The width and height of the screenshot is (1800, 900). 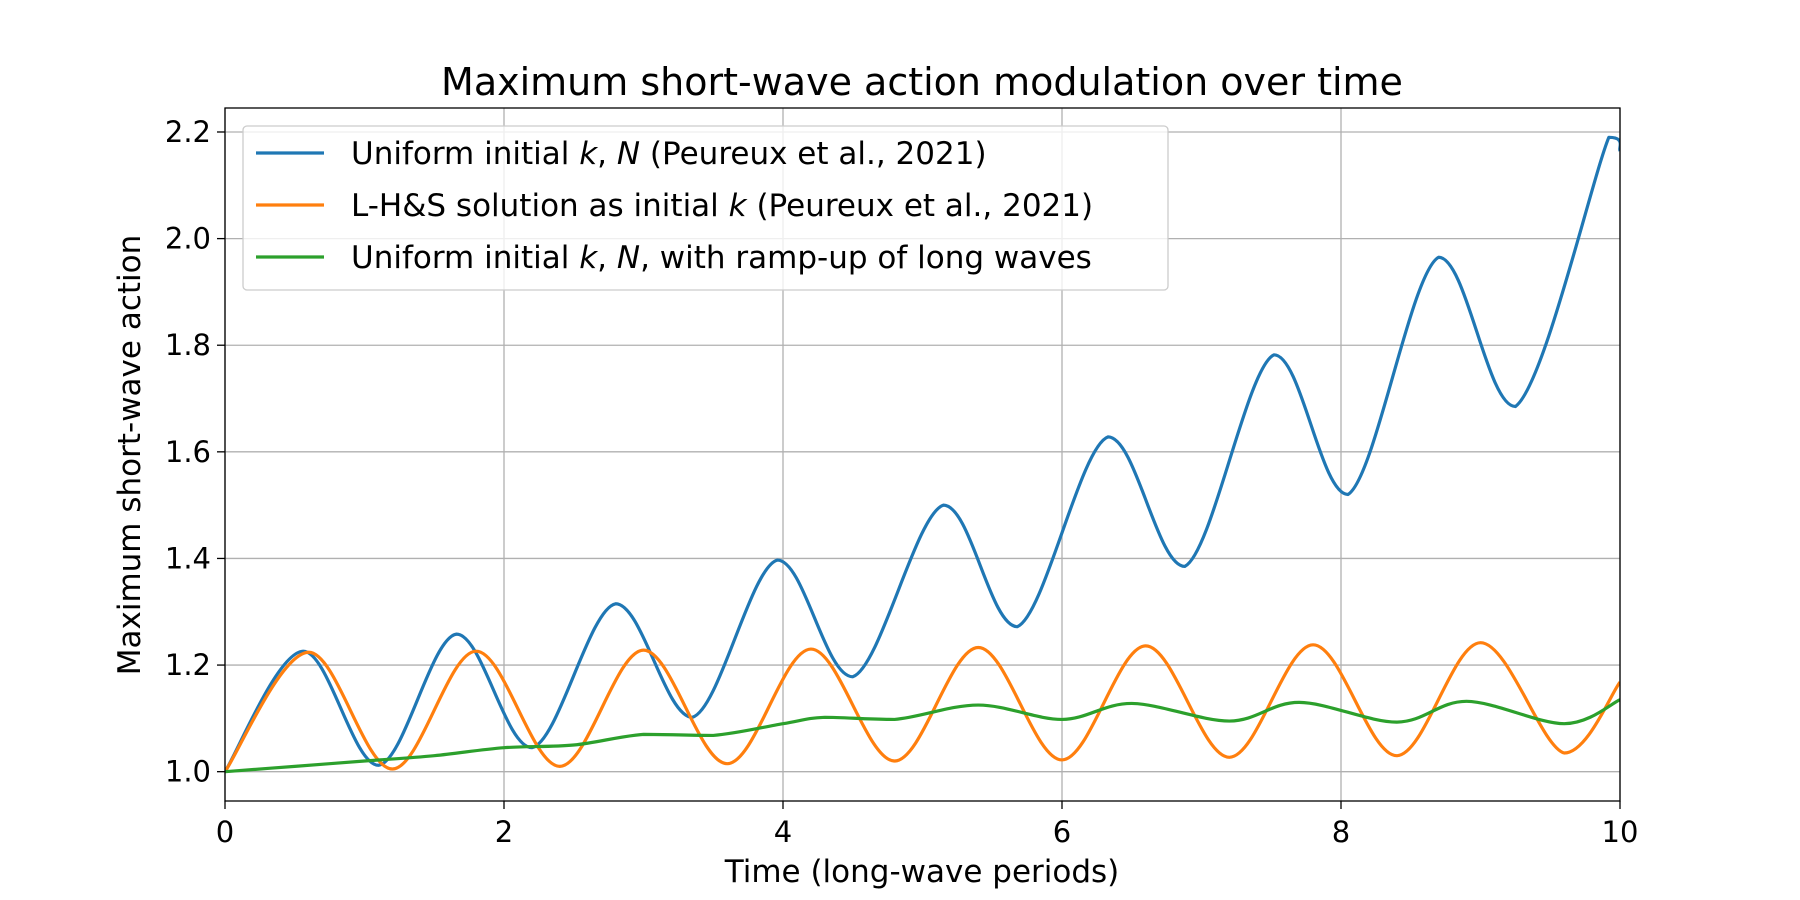 What do you see at coordinates (225, 832) in the screenshot?
I see `x-tick-label: 0` at bounding box center [225, 832].